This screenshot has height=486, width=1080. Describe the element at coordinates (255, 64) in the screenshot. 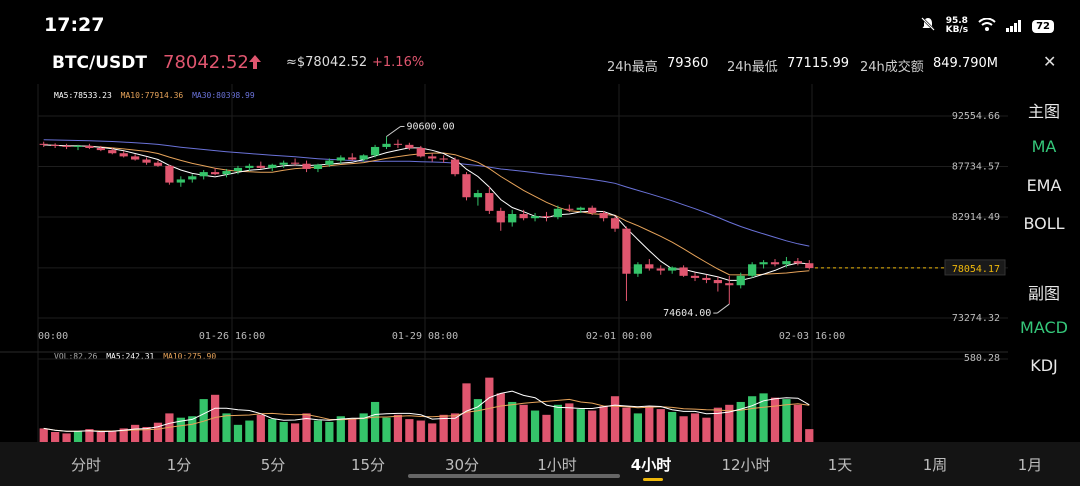

I see `price-up-arrow-icon` at that location.